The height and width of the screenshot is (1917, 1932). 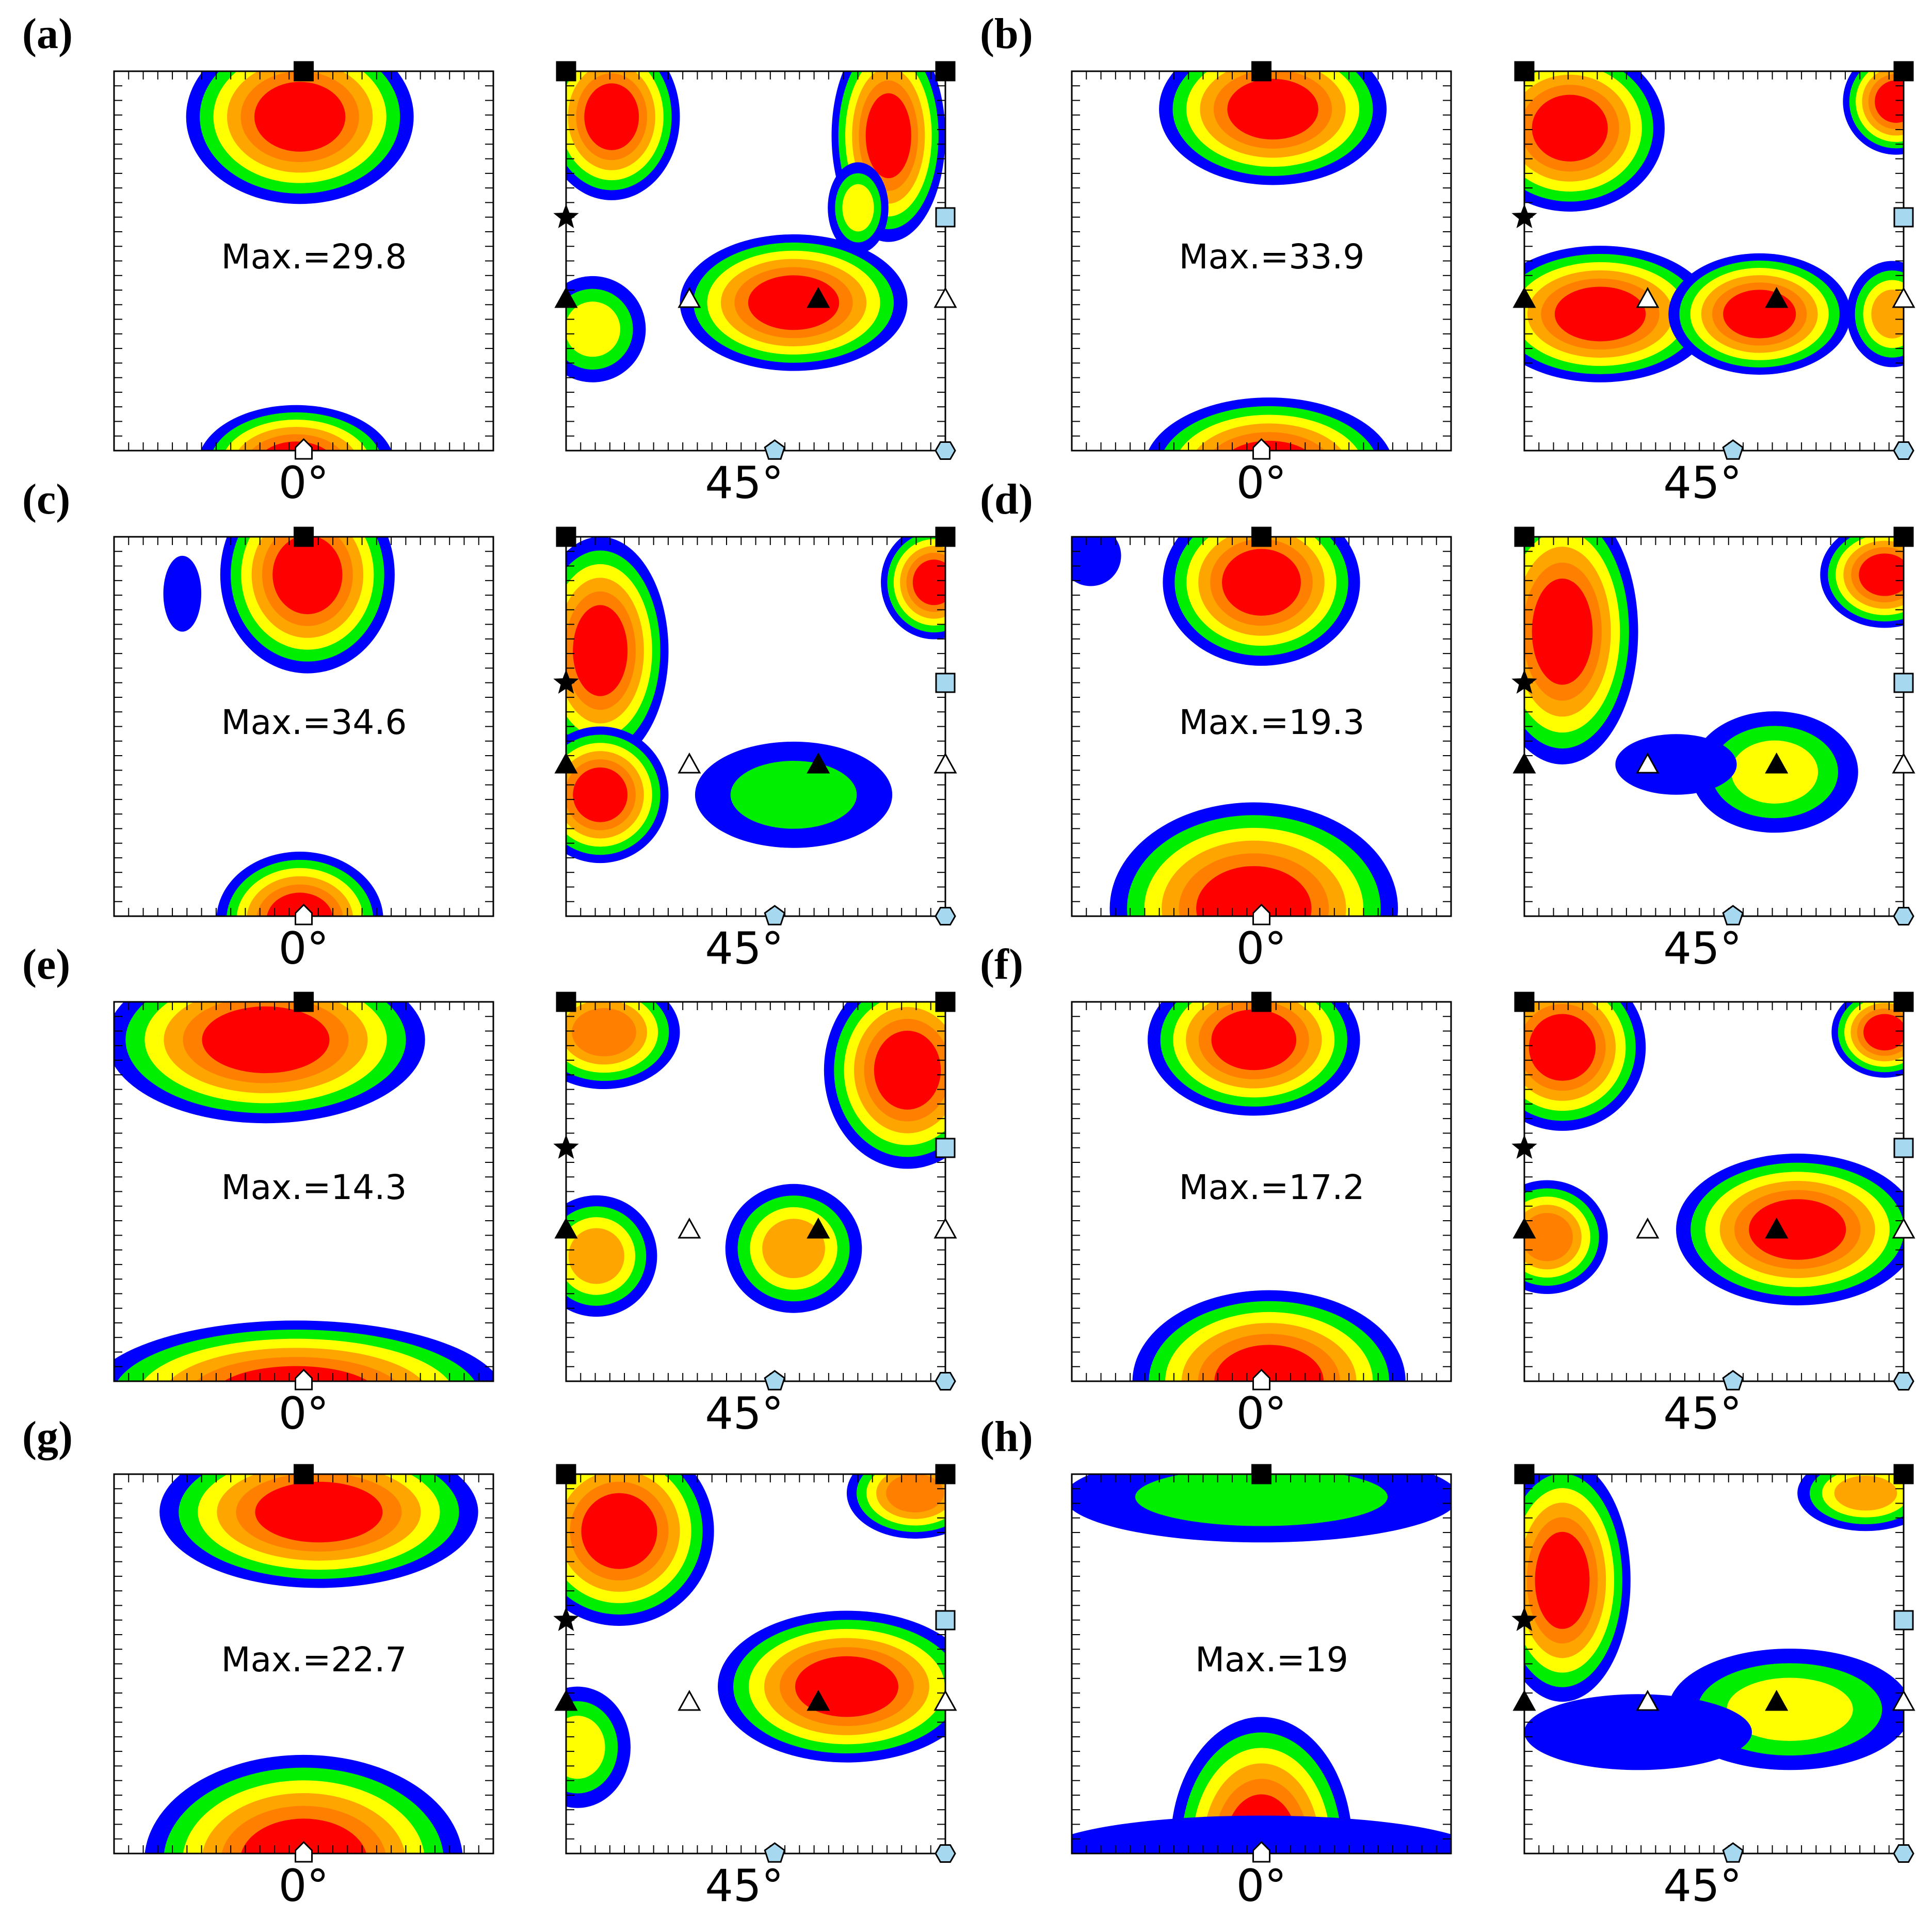 I want to click on panel-b: (b) 0° Max.=33.9 45°, so click(x=1448, y=259).